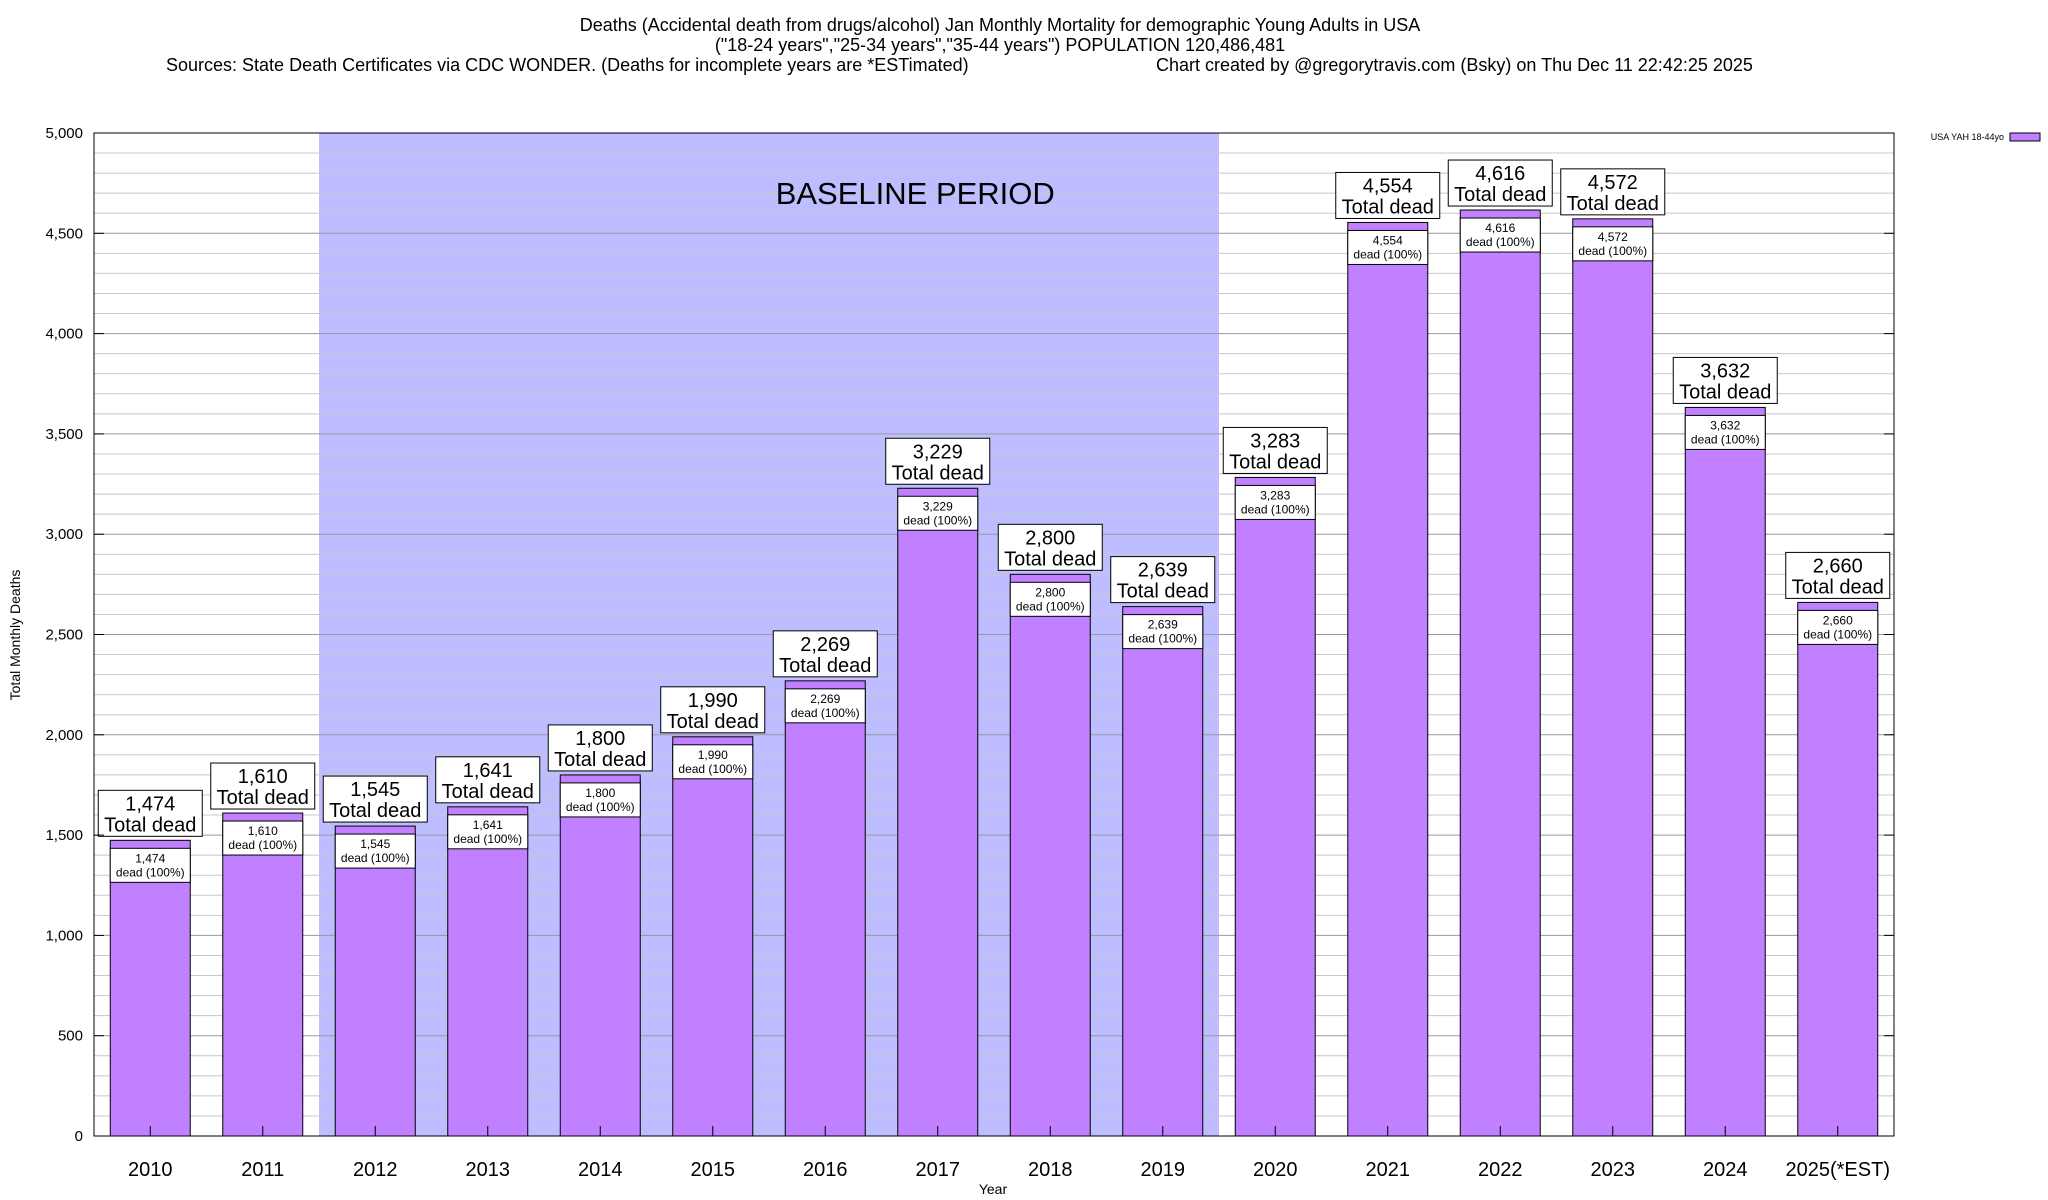  Describe the element at coordinates (64, 233) in the screenshot. I see `y-tick-label: 4,500` at that location.